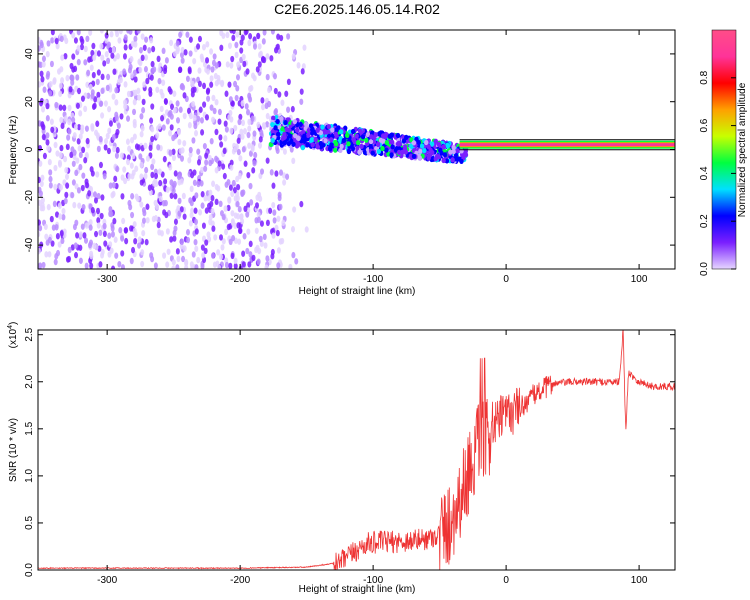 This screenshot has width=750, height=600. Describe the element at coordinates (13, 150) in the screenshot. I see `spectrogram-y-axis-label: Frequency (Hz)` at that location.